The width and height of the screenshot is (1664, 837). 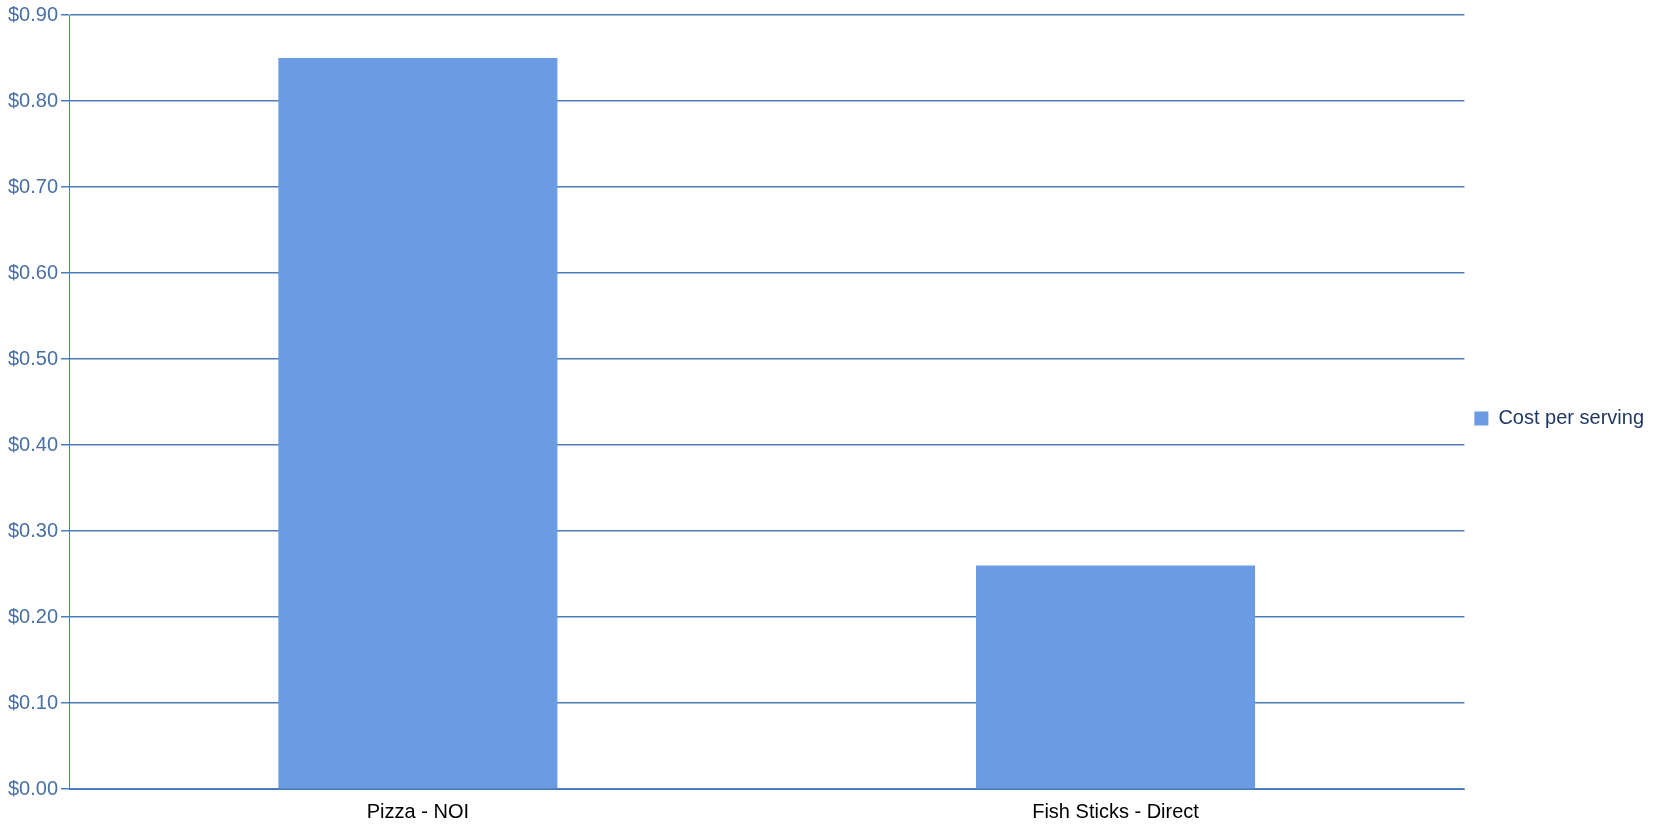 I want to click on y-tick-label: $0.70, so click(x=33, y=185).